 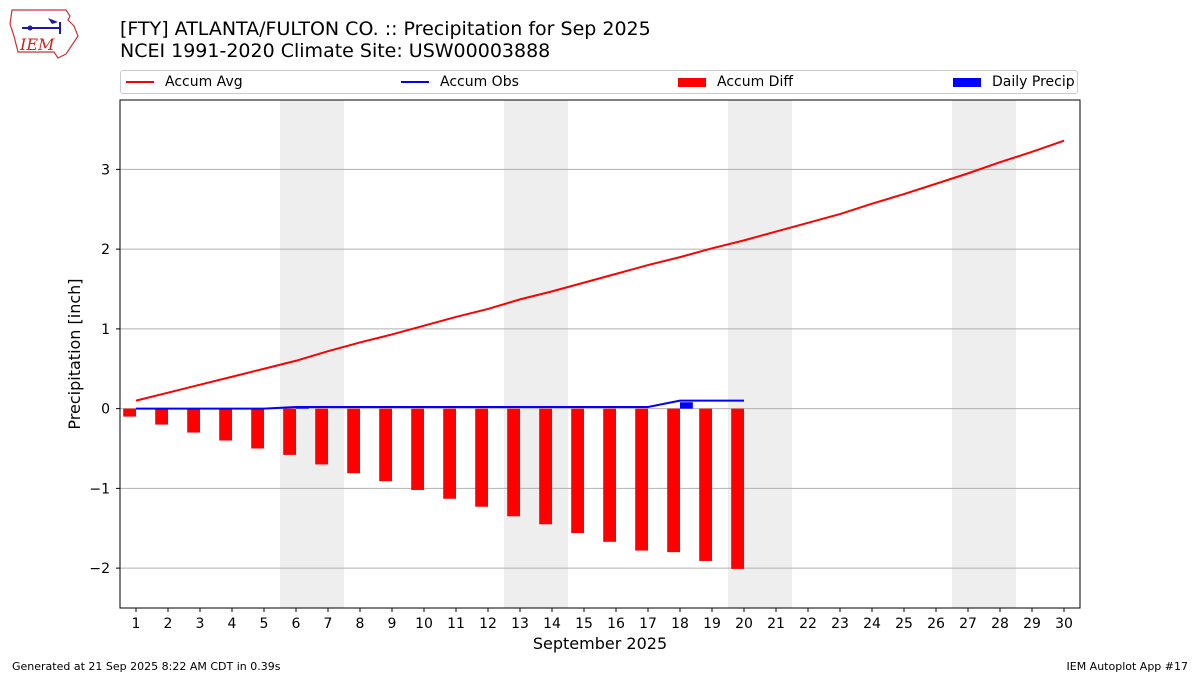 I want to click on daily-precip-bars, so click(x=494, y=405).